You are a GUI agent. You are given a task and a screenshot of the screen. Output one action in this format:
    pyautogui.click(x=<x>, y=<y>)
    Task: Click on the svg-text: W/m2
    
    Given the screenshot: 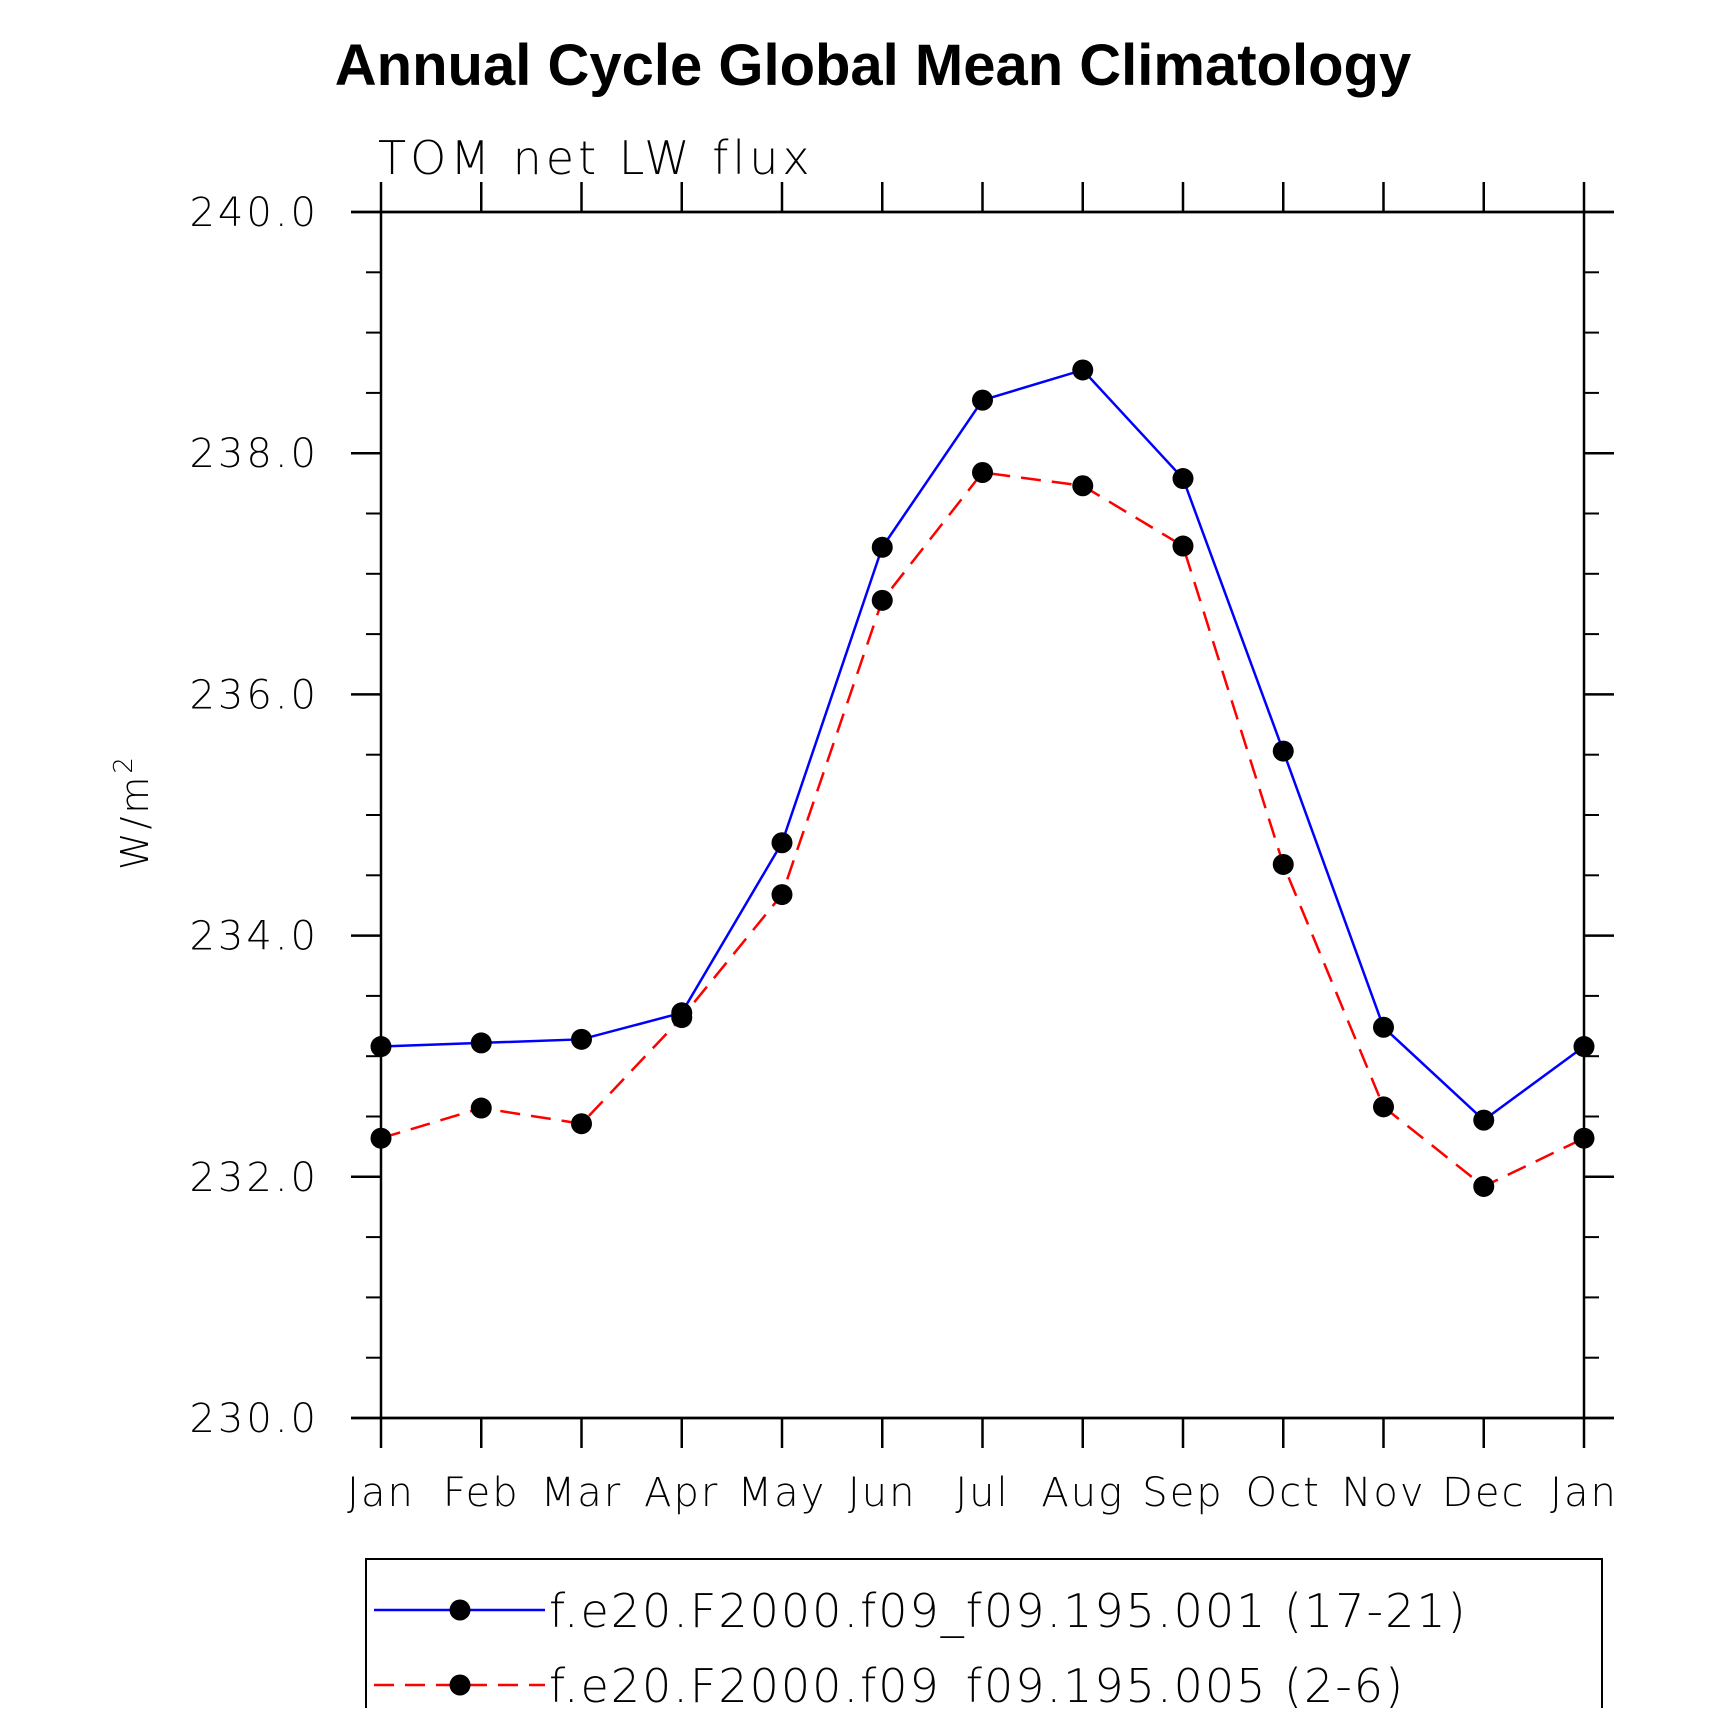 What is the action you would take?
    pyautogui.click(x=133, y=812)
    